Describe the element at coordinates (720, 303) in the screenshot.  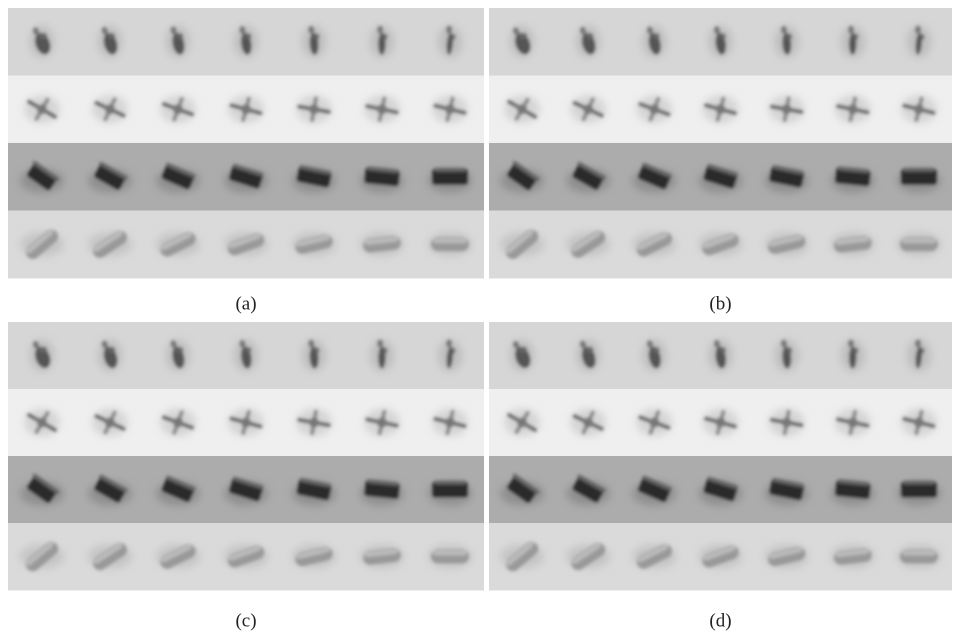
I see `panel-caption: (b)` at that location.